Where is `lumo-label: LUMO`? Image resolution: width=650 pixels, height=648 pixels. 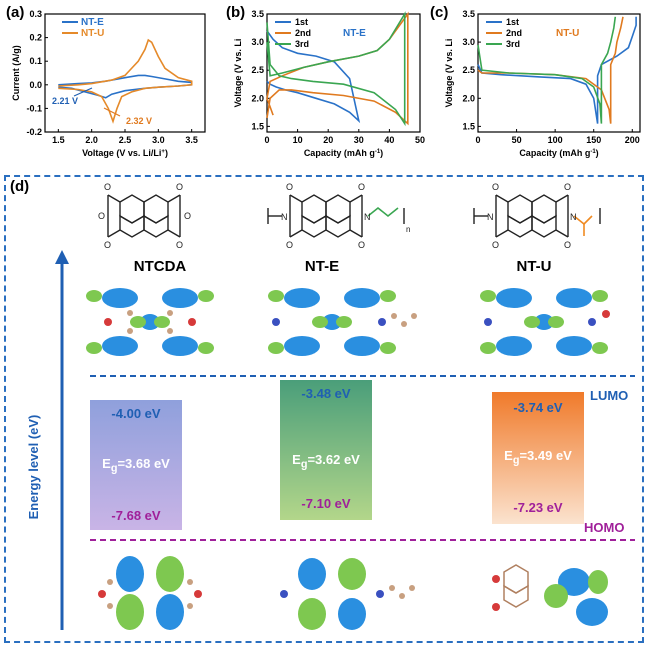 lumo-label: LUMO is located at coordinates (609, 395).